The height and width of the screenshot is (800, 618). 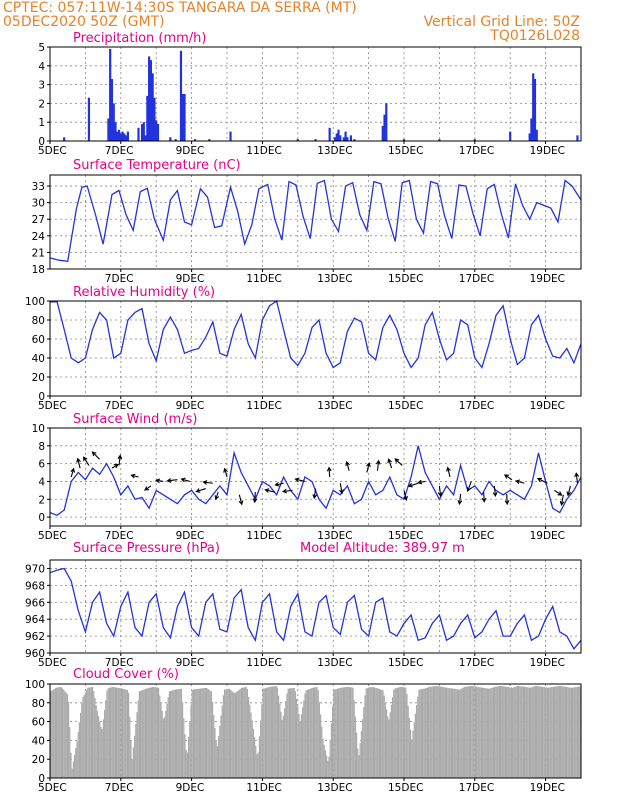 I want to click on pressure-xtick-label: 19DEC, so click(x=547, y=663).